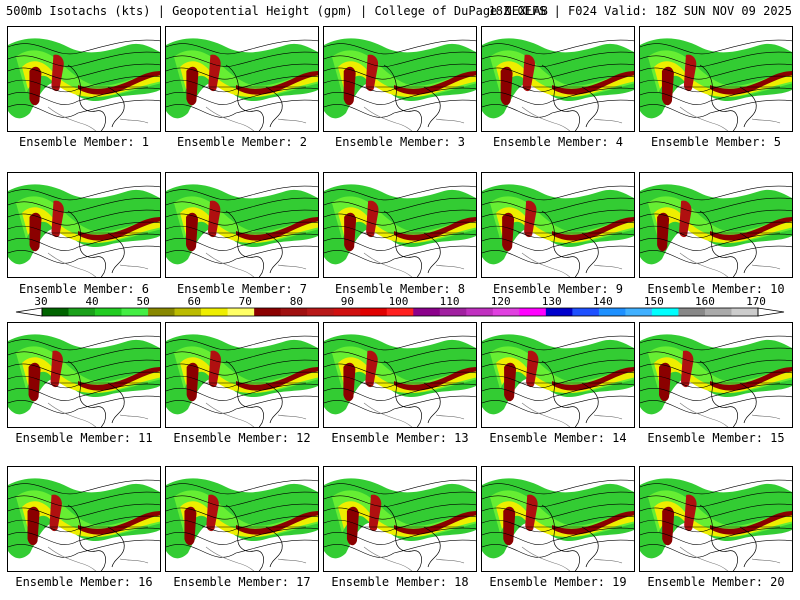 The height and width of the screenshot is (600, 800). Describe the element at coordinates (400, 289) in the screenshot. I see `ensemble-member-caption: Ensemble Member: 8` at that location.